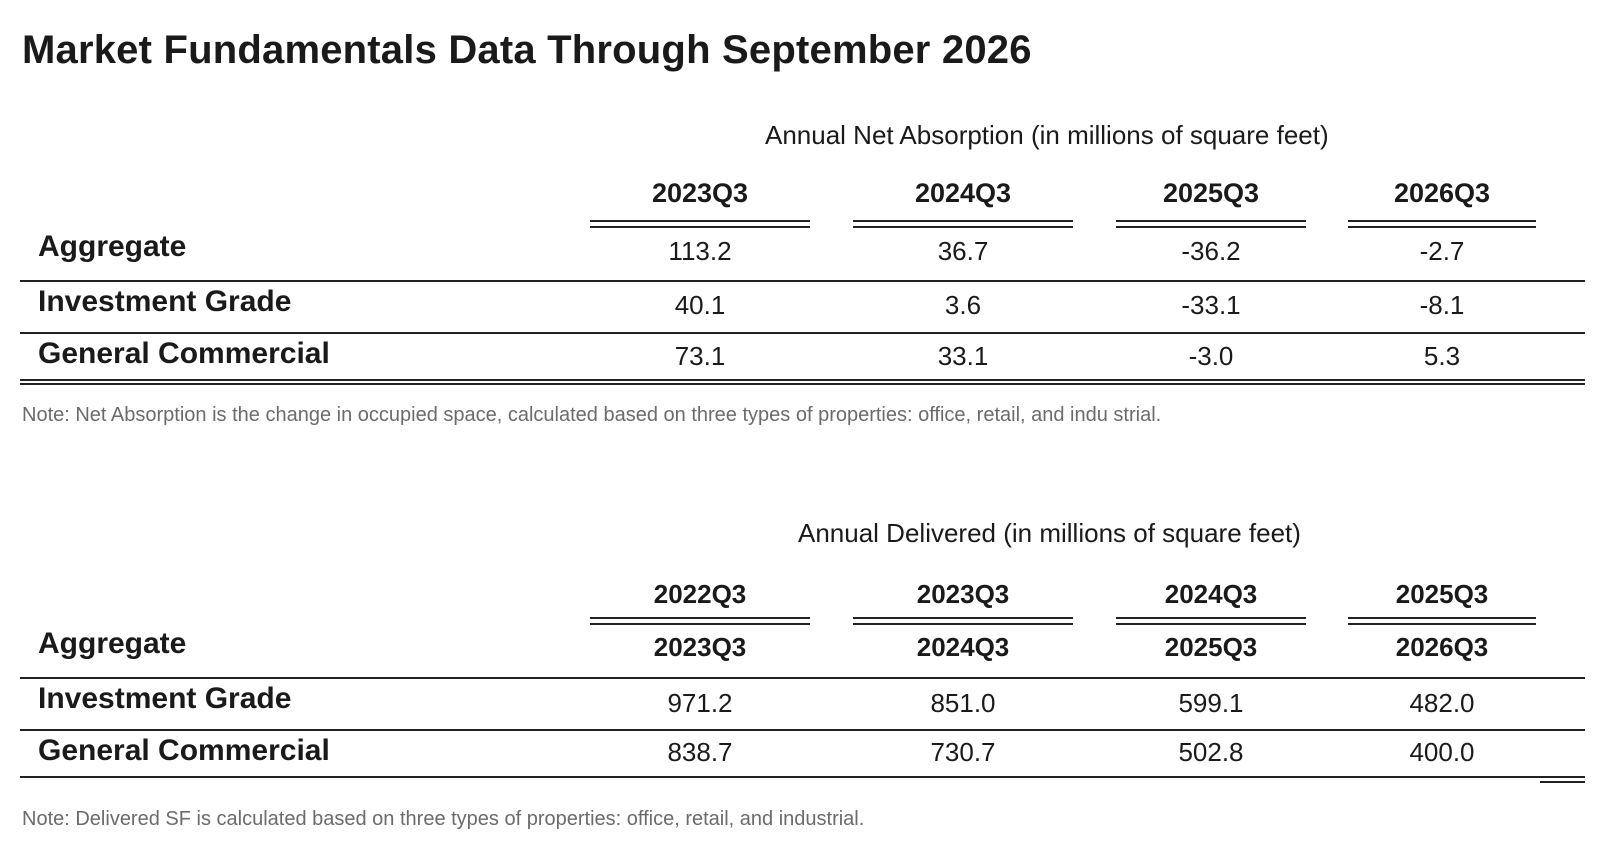 This screenshot has height=848, width=1600. What do you see at coordinates (1211, 752) in the screenshot?
I see `table-cell: 502.8` at bounding box center [1211, 752].